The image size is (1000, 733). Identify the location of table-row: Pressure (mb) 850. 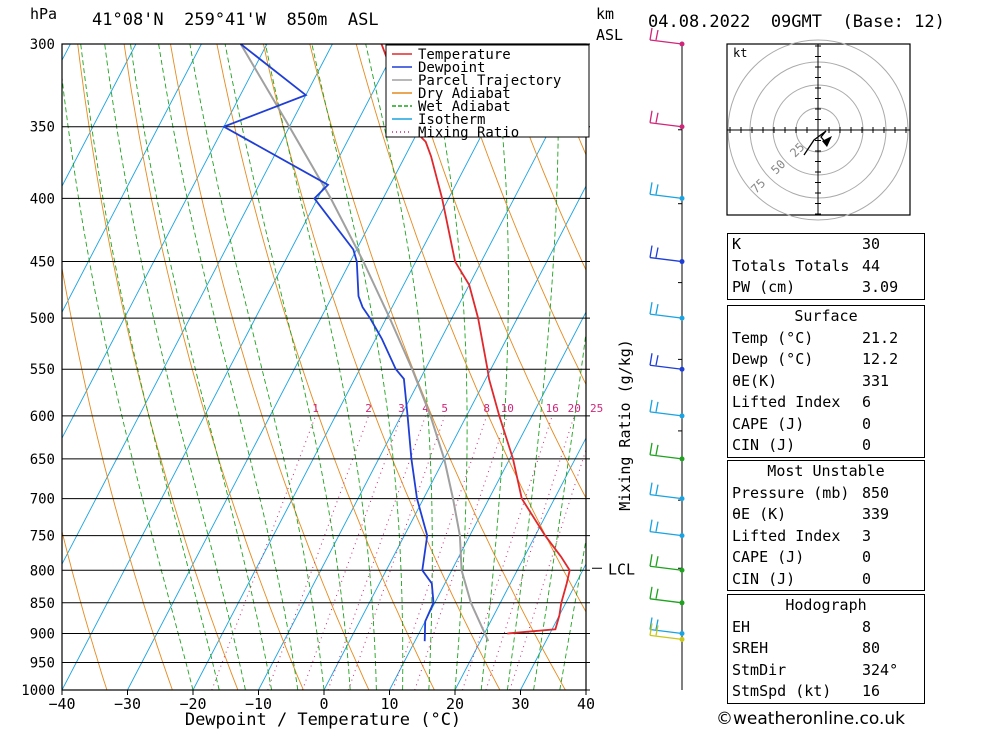
(826, 494).